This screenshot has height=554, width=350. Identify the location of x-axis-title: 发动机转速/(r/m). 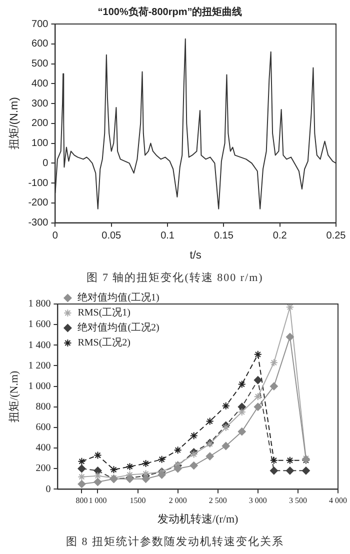
(198, 519).